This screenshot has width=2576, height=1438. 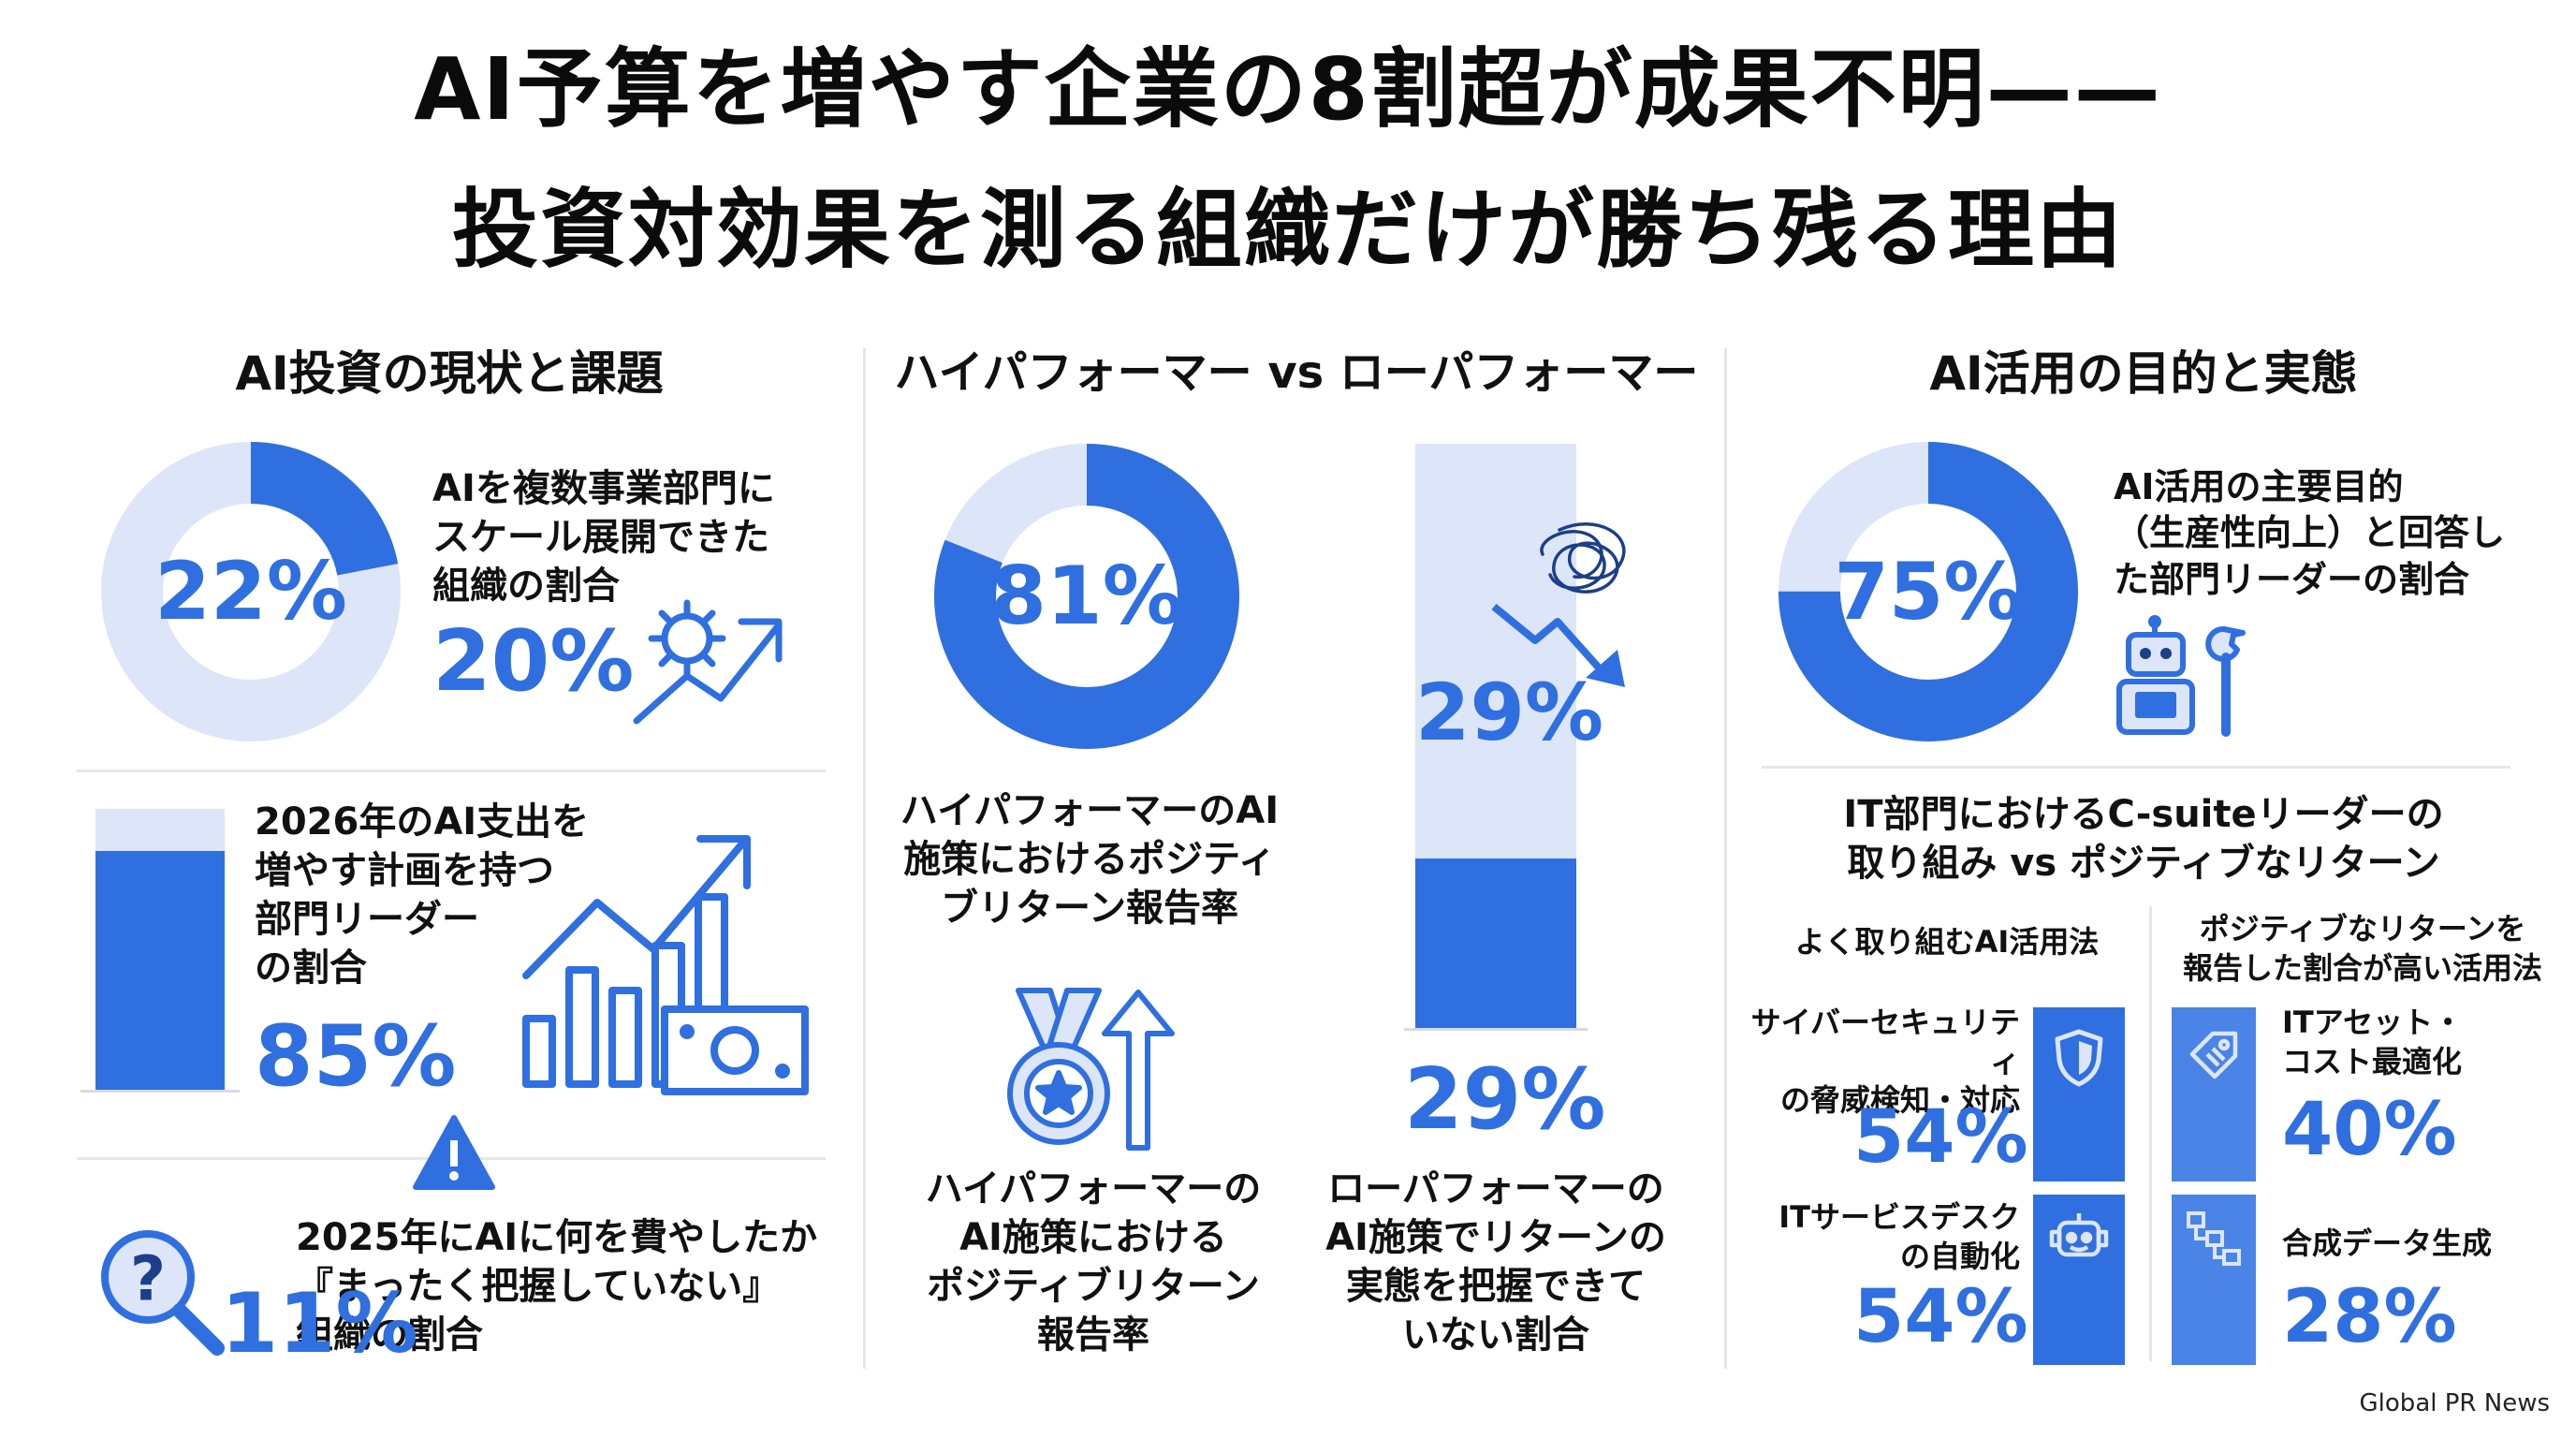 What do you see at coordinates (864, 858) in the screenshot?
I see `column-divider-left` at bounding box center [864, 858].